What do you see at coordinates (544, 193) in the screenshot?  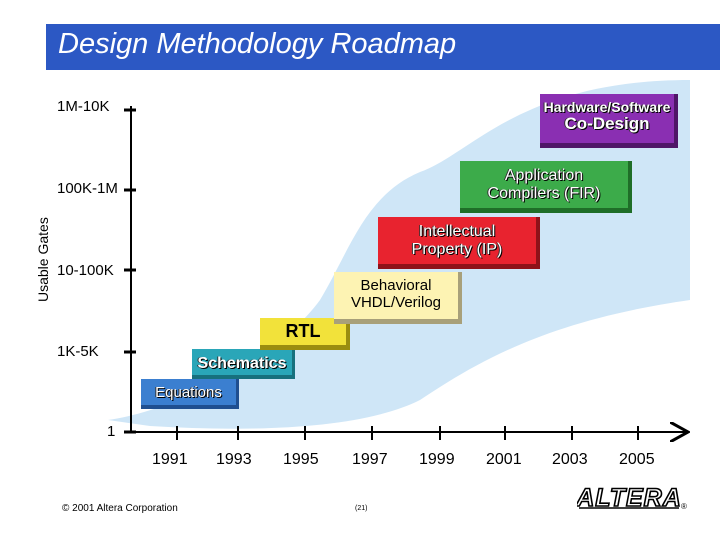 I see `stage-compilers-line-2: Compilers (FIR)` at bounding box center [544, 193].